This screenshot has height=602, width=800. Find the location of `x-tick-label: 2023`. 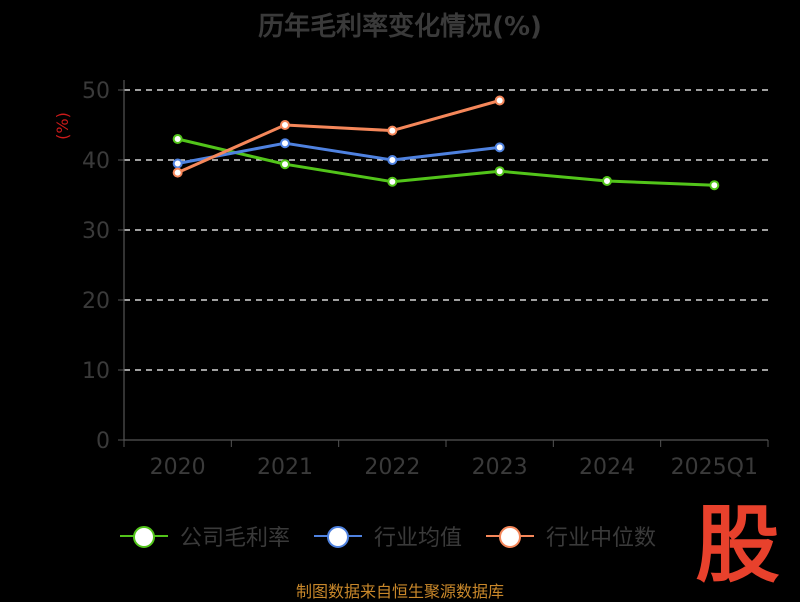

x-tick-label: 2023 is located at coordinates (500, 467).